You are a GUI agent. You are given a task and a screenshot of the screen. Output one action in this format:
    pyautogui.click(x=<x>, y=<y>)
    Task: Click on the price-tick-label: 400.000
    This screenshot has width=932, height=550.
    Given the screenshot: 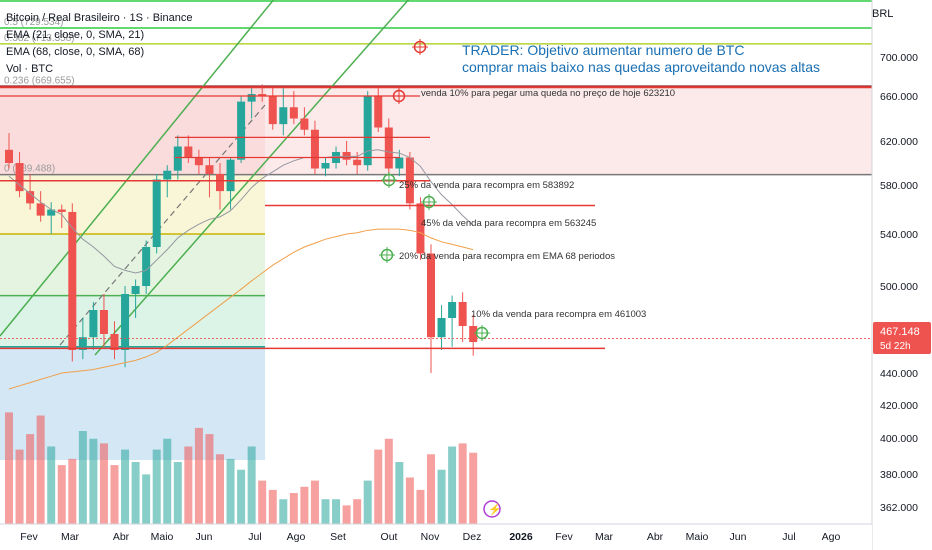 What is the action you would take?
    pyautogui.click(x=899, y=439)
    